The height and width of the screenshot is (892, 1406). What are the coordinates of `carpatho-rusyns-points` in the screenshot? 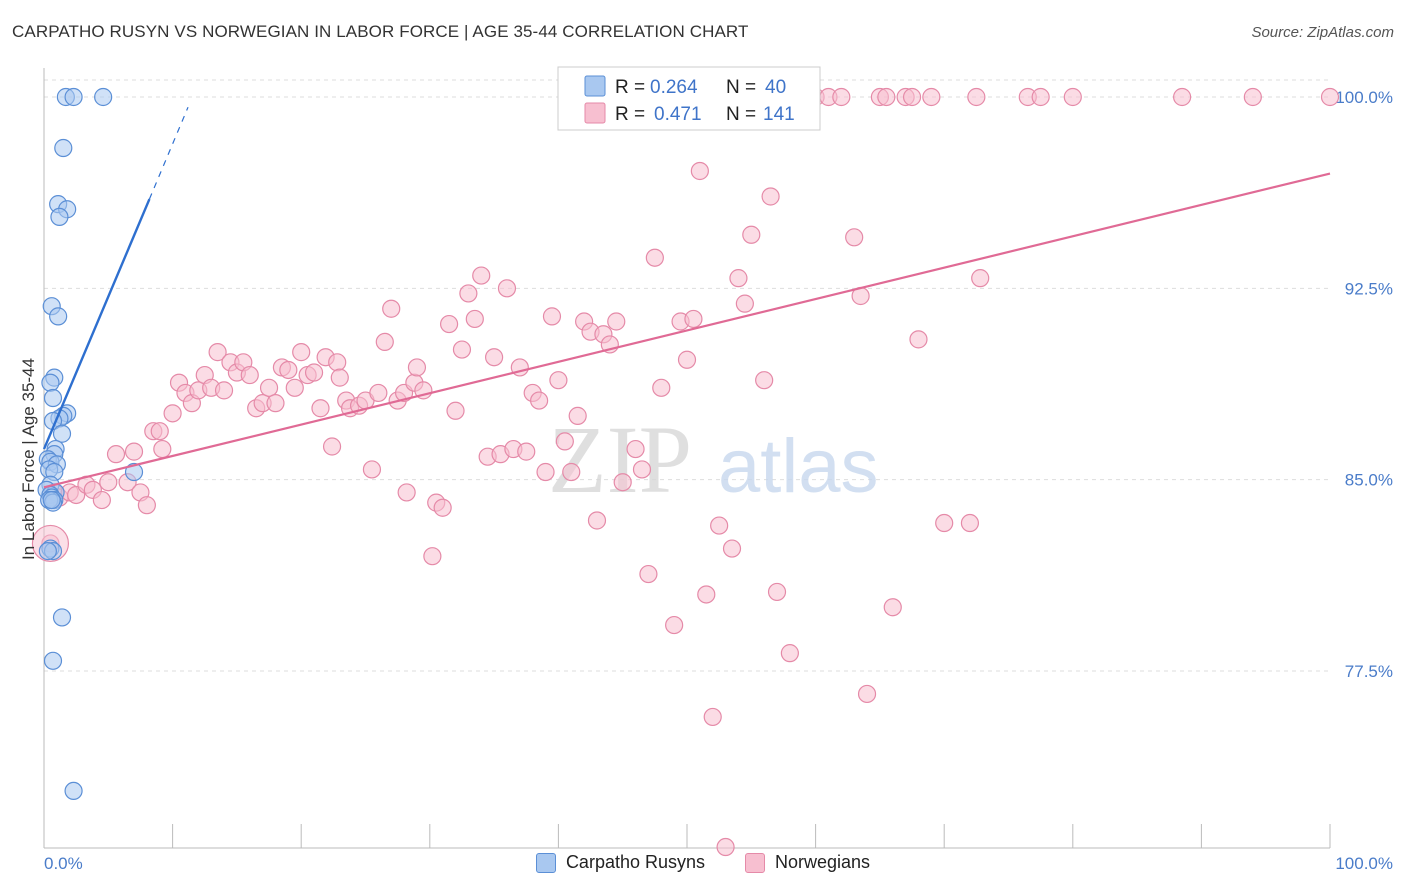 It's located at (90, 444).